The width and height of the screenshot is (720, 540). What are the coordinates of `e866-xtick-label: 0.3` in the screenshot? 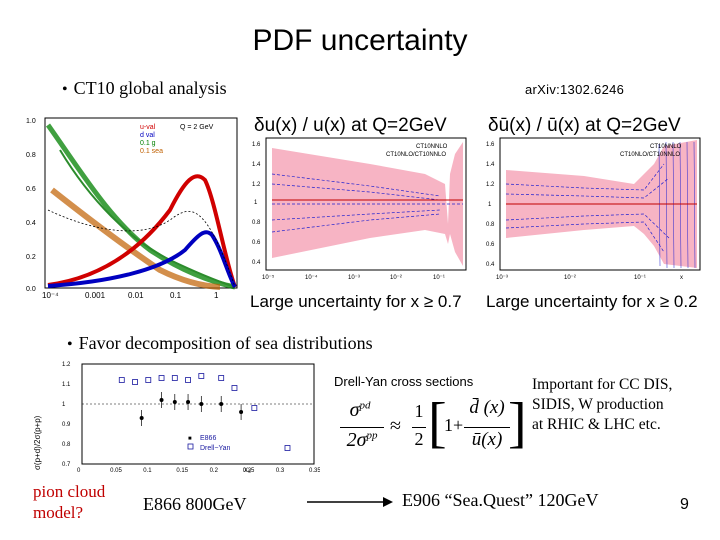 It's located at (280, 471).